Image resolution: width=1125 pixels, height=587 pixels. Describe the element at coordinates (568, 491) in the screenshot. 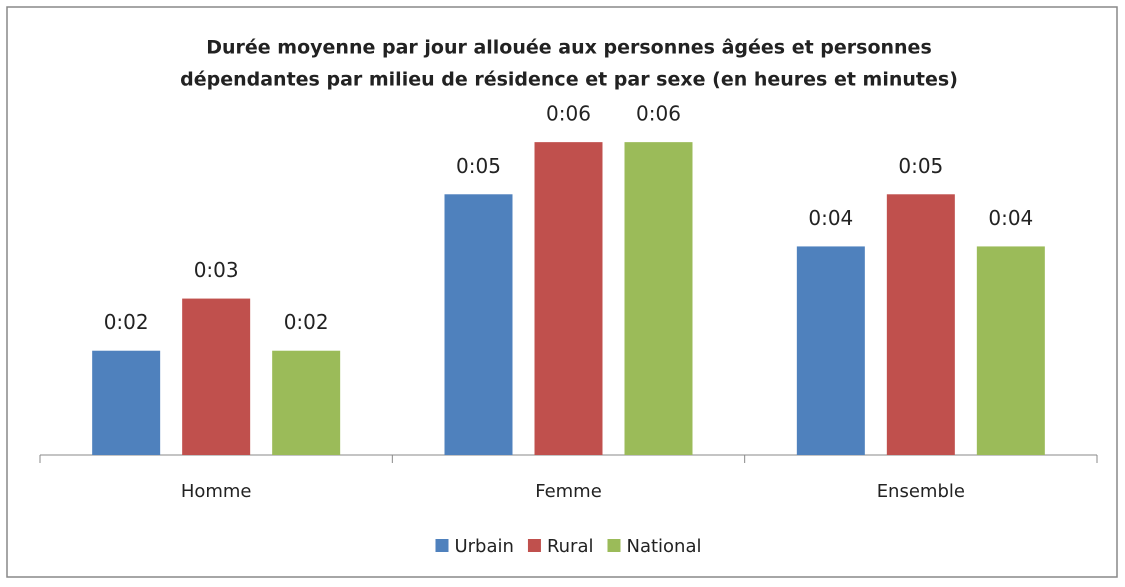

I see `x-tick-label: Femme` at that location.